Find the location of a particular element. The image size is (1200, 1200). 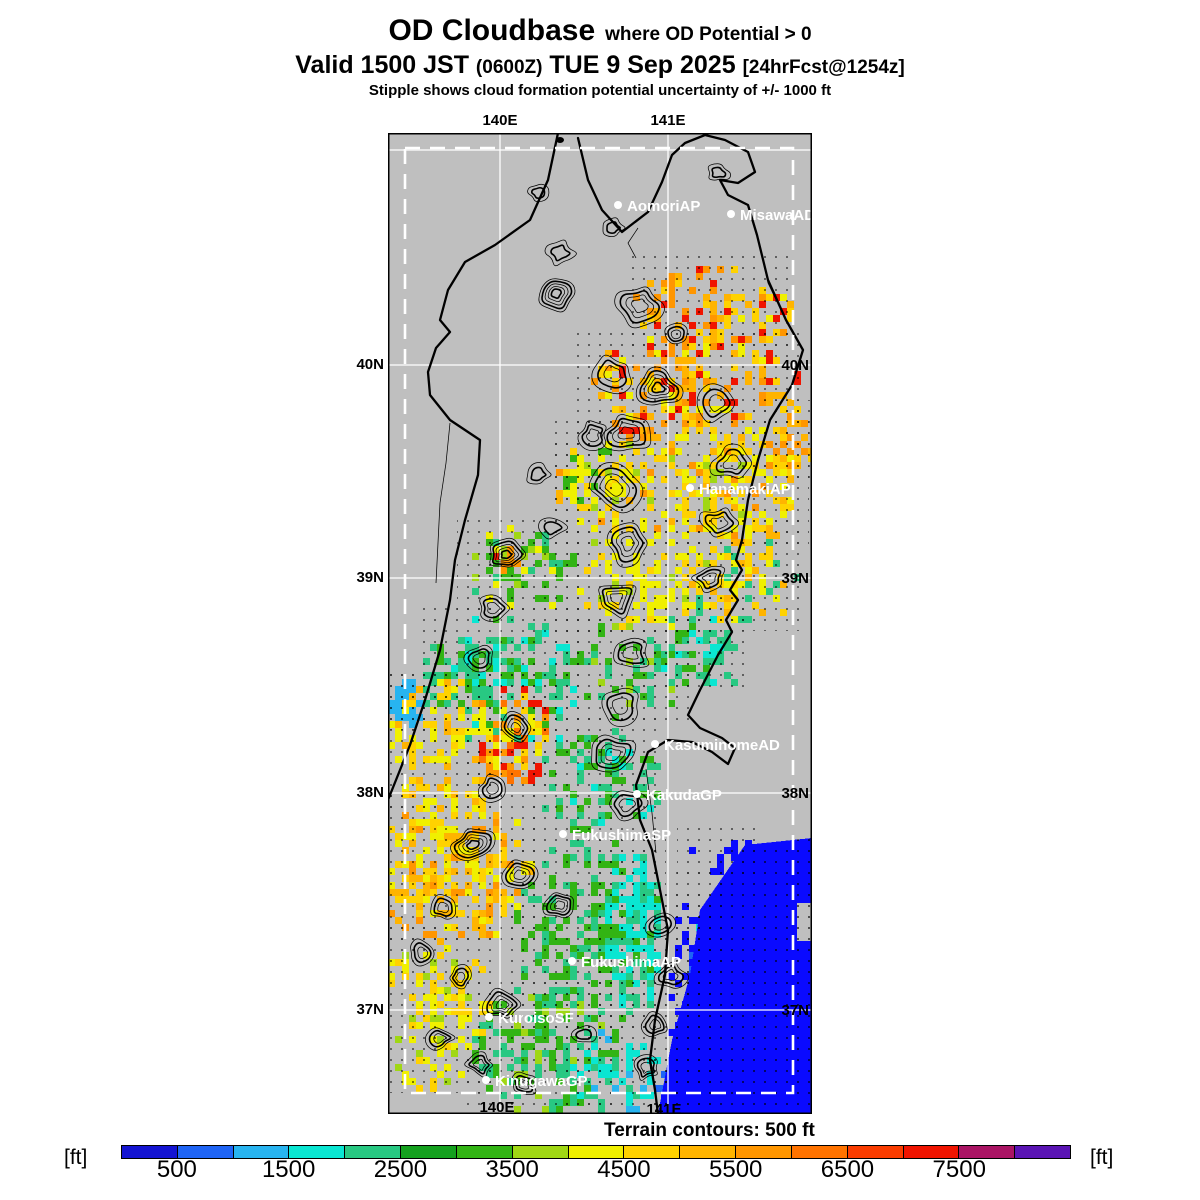

lat-label-left-37n: 37N is located at coordinates (370, 1009).